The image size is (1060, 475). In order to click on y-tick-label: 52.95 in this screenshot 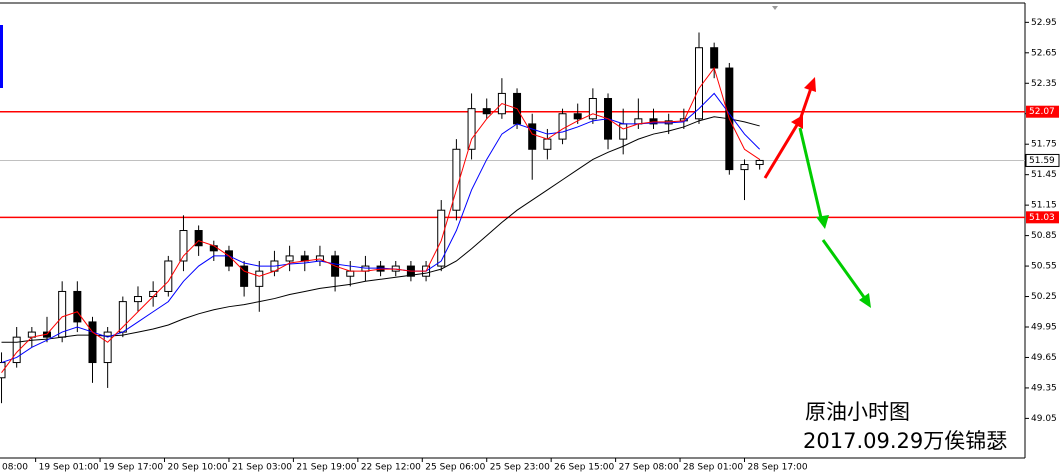, I will do `click(1044, 23)`.